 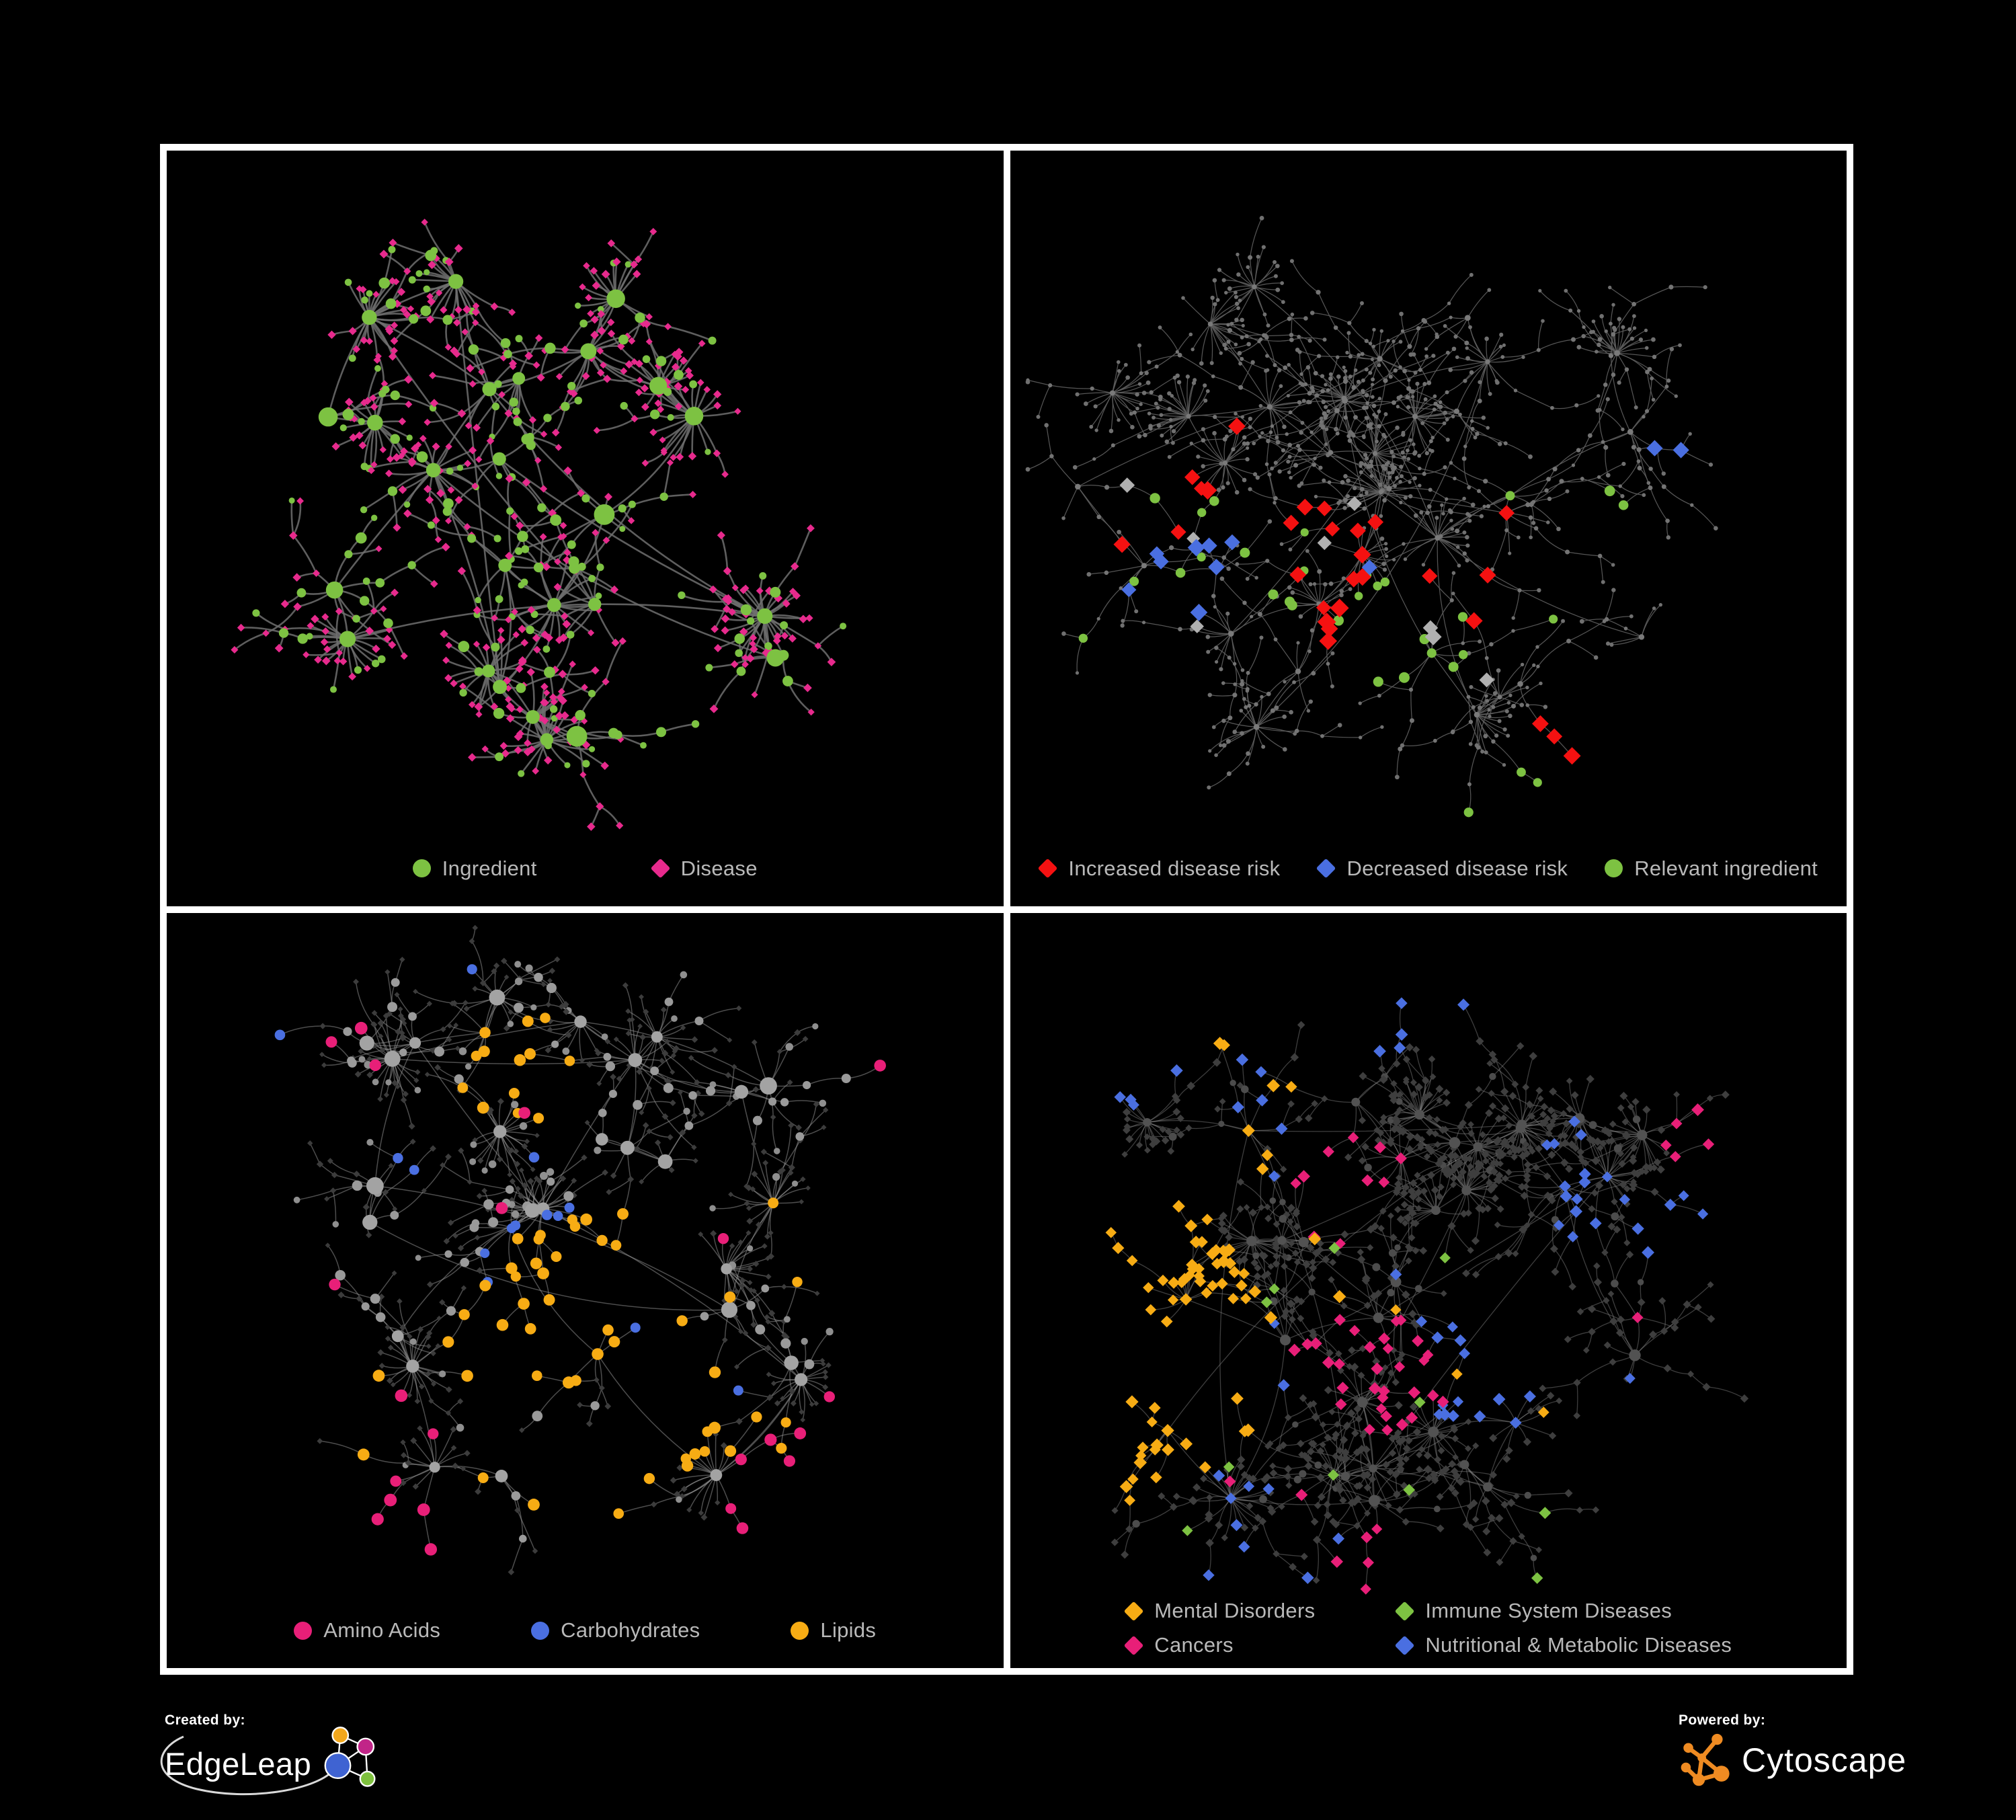 What do you see at coordinates (1548, 1610) in the screenshot?
I see `legend-label: Immune System Diseases` at bounding box center [1548, 1610].